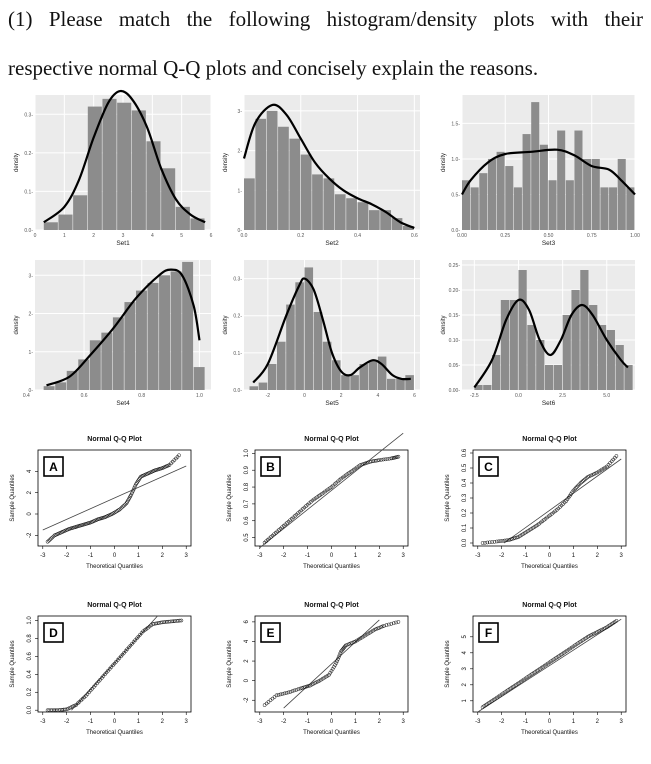 This screenshot has width=651, height=764. Describe the element at coordinates (244, 236) in the screenshot. I see `x-tick-label: 0.0` at that location.